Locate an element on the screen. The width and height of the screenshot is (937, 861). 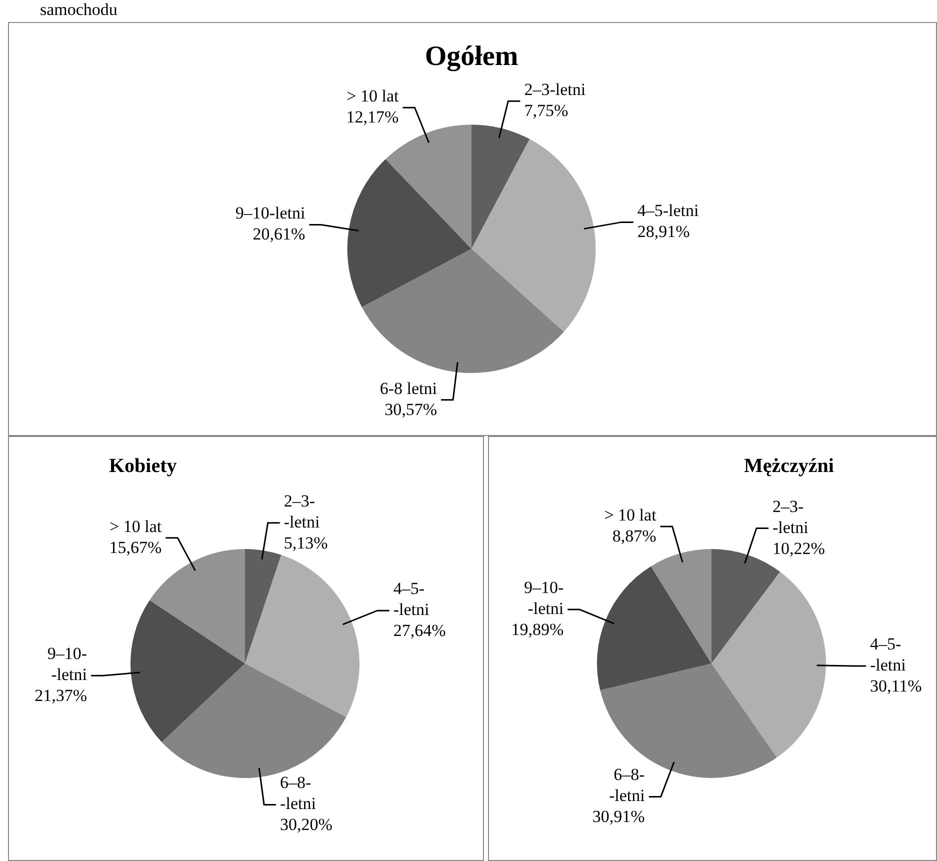
data-label: 8,87% is located at coordinates (634, 536).